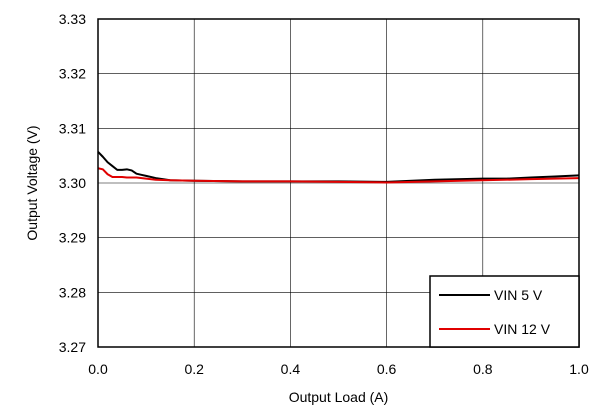 Image resolution: width=593 pixels, height=410 pixels. Describe the element at coordinates (579, 369) in the screenshot. I see `x-tick-label: 1.0` at that location.